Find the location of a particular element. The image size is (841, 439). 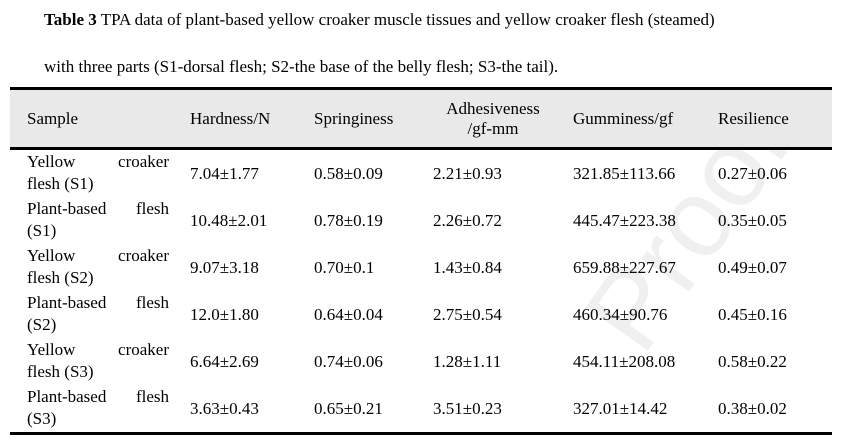

sample-line-2: flesh (S1) is located at coordinates (60, 183).